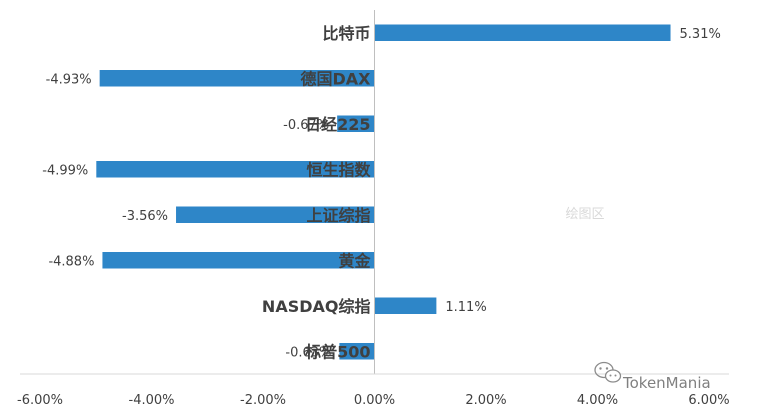 The height and width of the screenshot is (412, 759). Describe the element at coordinates (338, 169) in the screenshot. I see `category-label: 恒生指数` at that location.